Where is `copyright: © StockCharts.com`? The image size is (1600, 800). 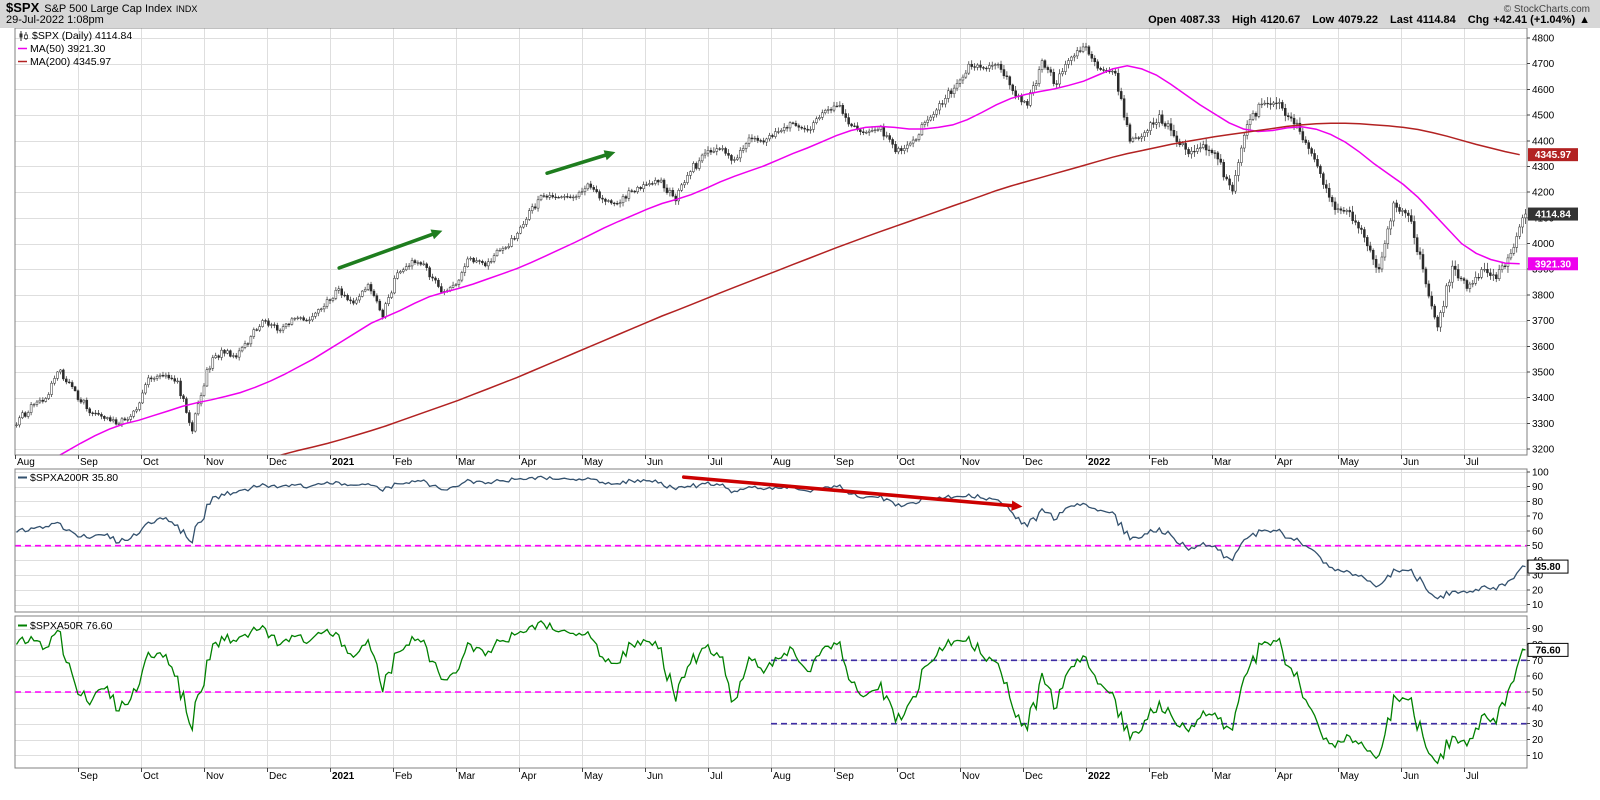 copyright: © StockCharts.com is located at coordinates (1546, 9).